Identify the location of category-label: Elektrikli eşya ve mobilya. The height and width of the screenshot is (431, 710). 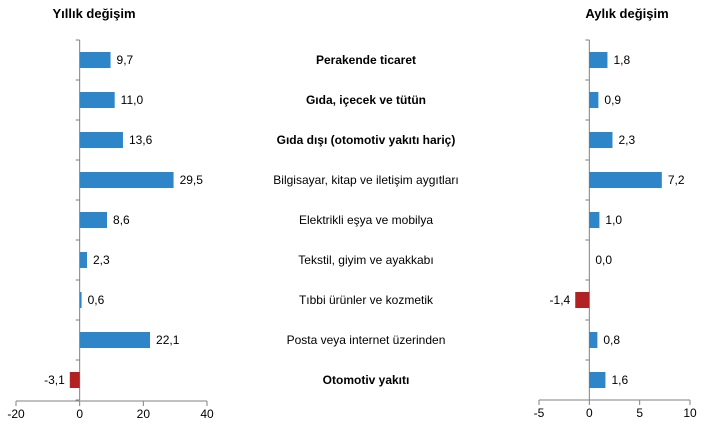
(366, 220).